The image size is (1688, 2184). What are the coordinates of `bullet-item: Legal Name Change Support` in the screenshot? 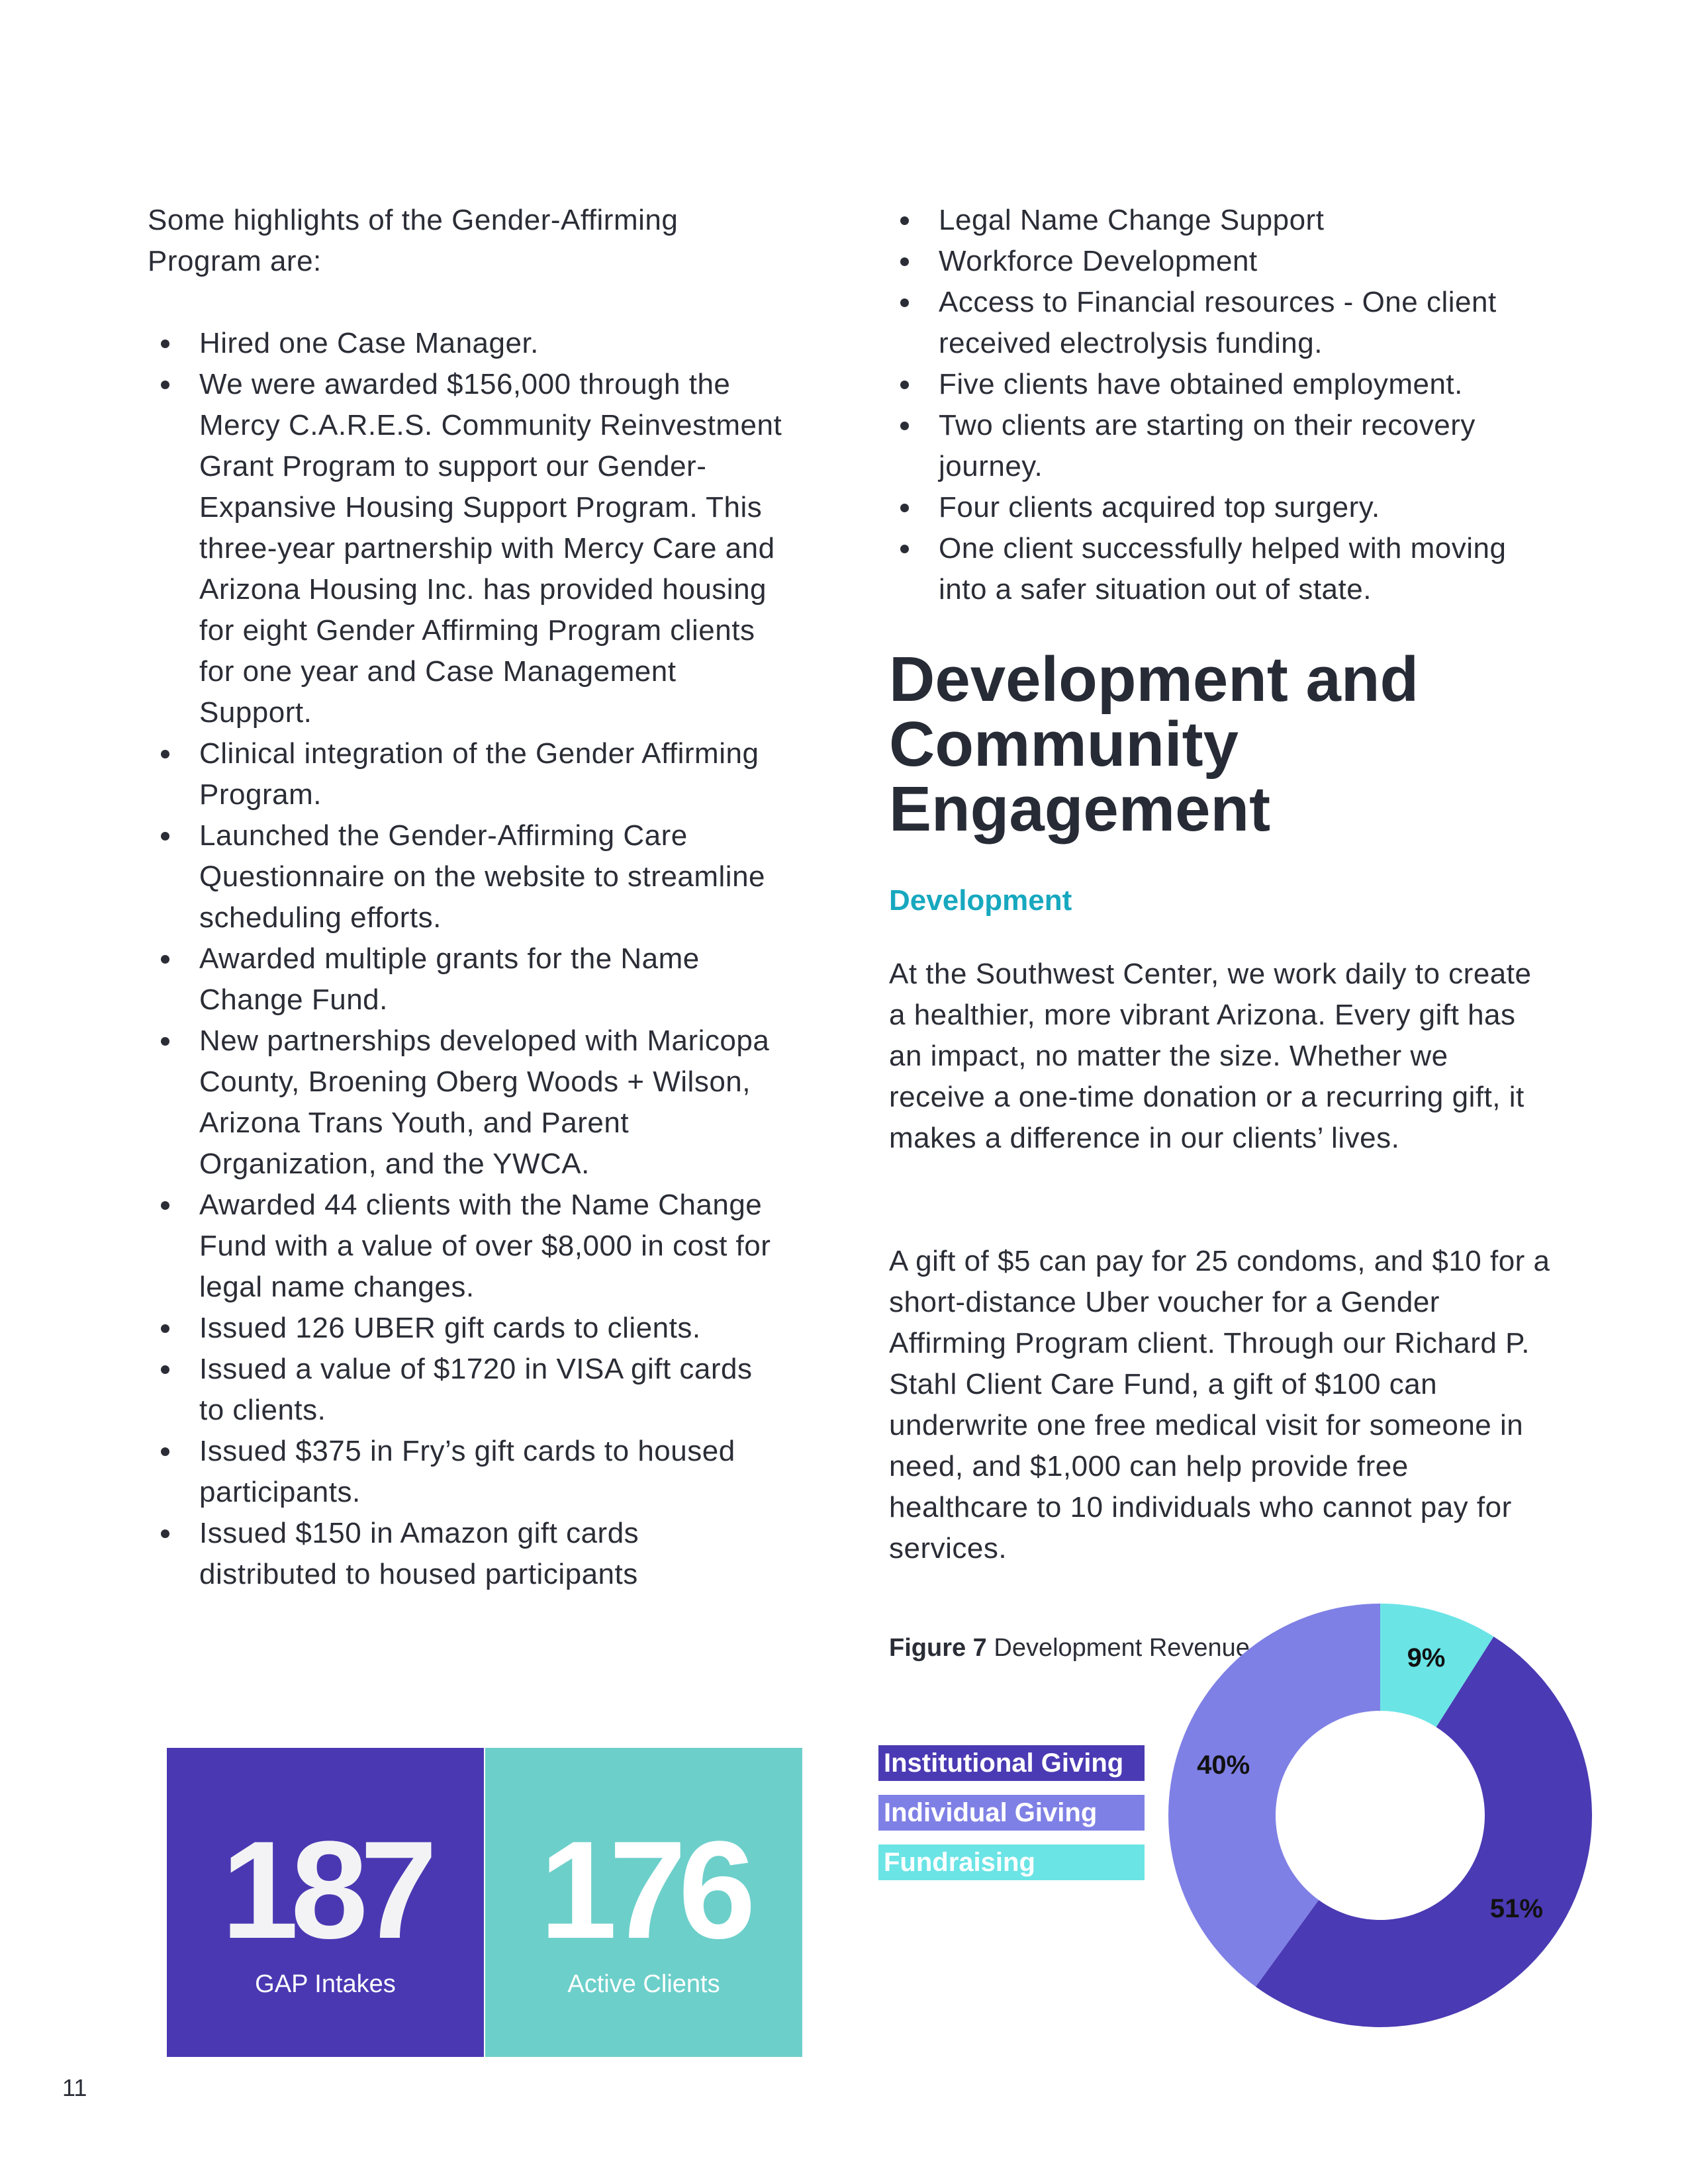 It's located at (1205, 220).